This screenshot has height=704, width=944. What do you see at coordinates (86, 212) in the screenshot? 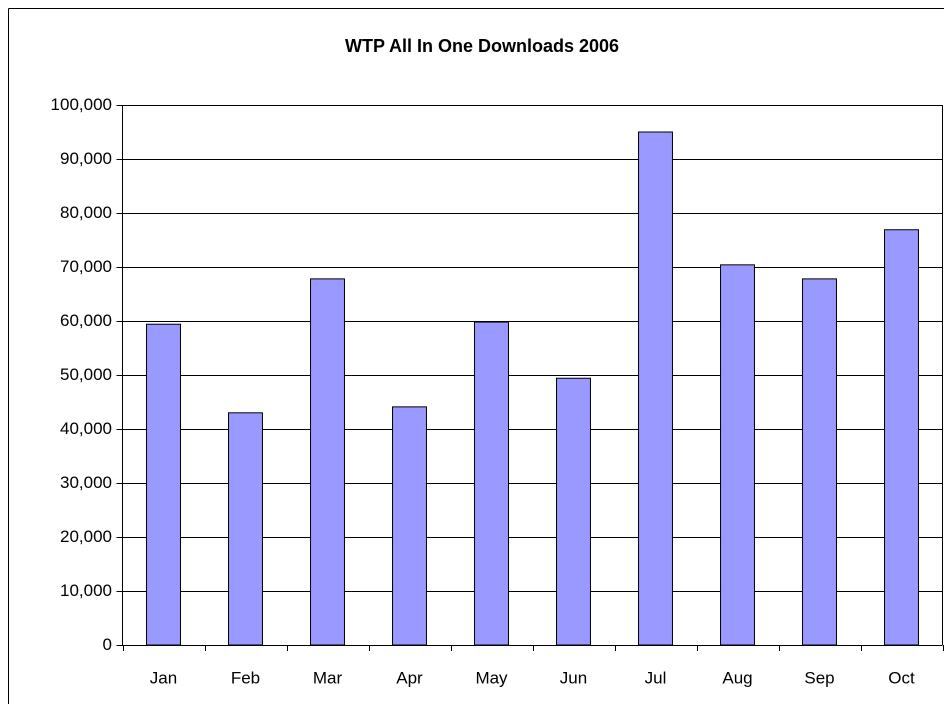
I see `y-tick-label: 80,000` at bounding box center [86, 212].